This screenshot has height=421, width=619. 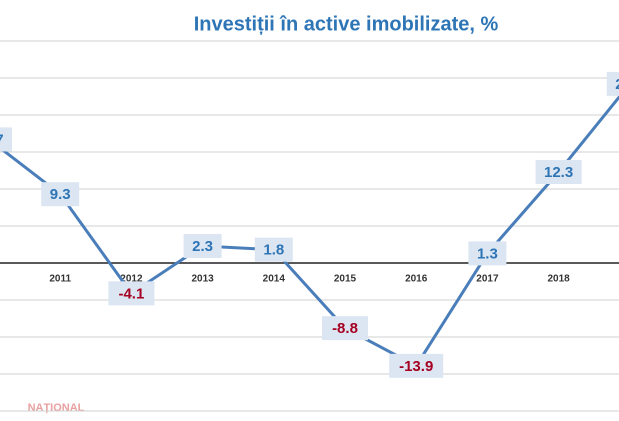 I want to click on chart-title: Investiții în active imobilizate, %, so click(x=346, y=24).